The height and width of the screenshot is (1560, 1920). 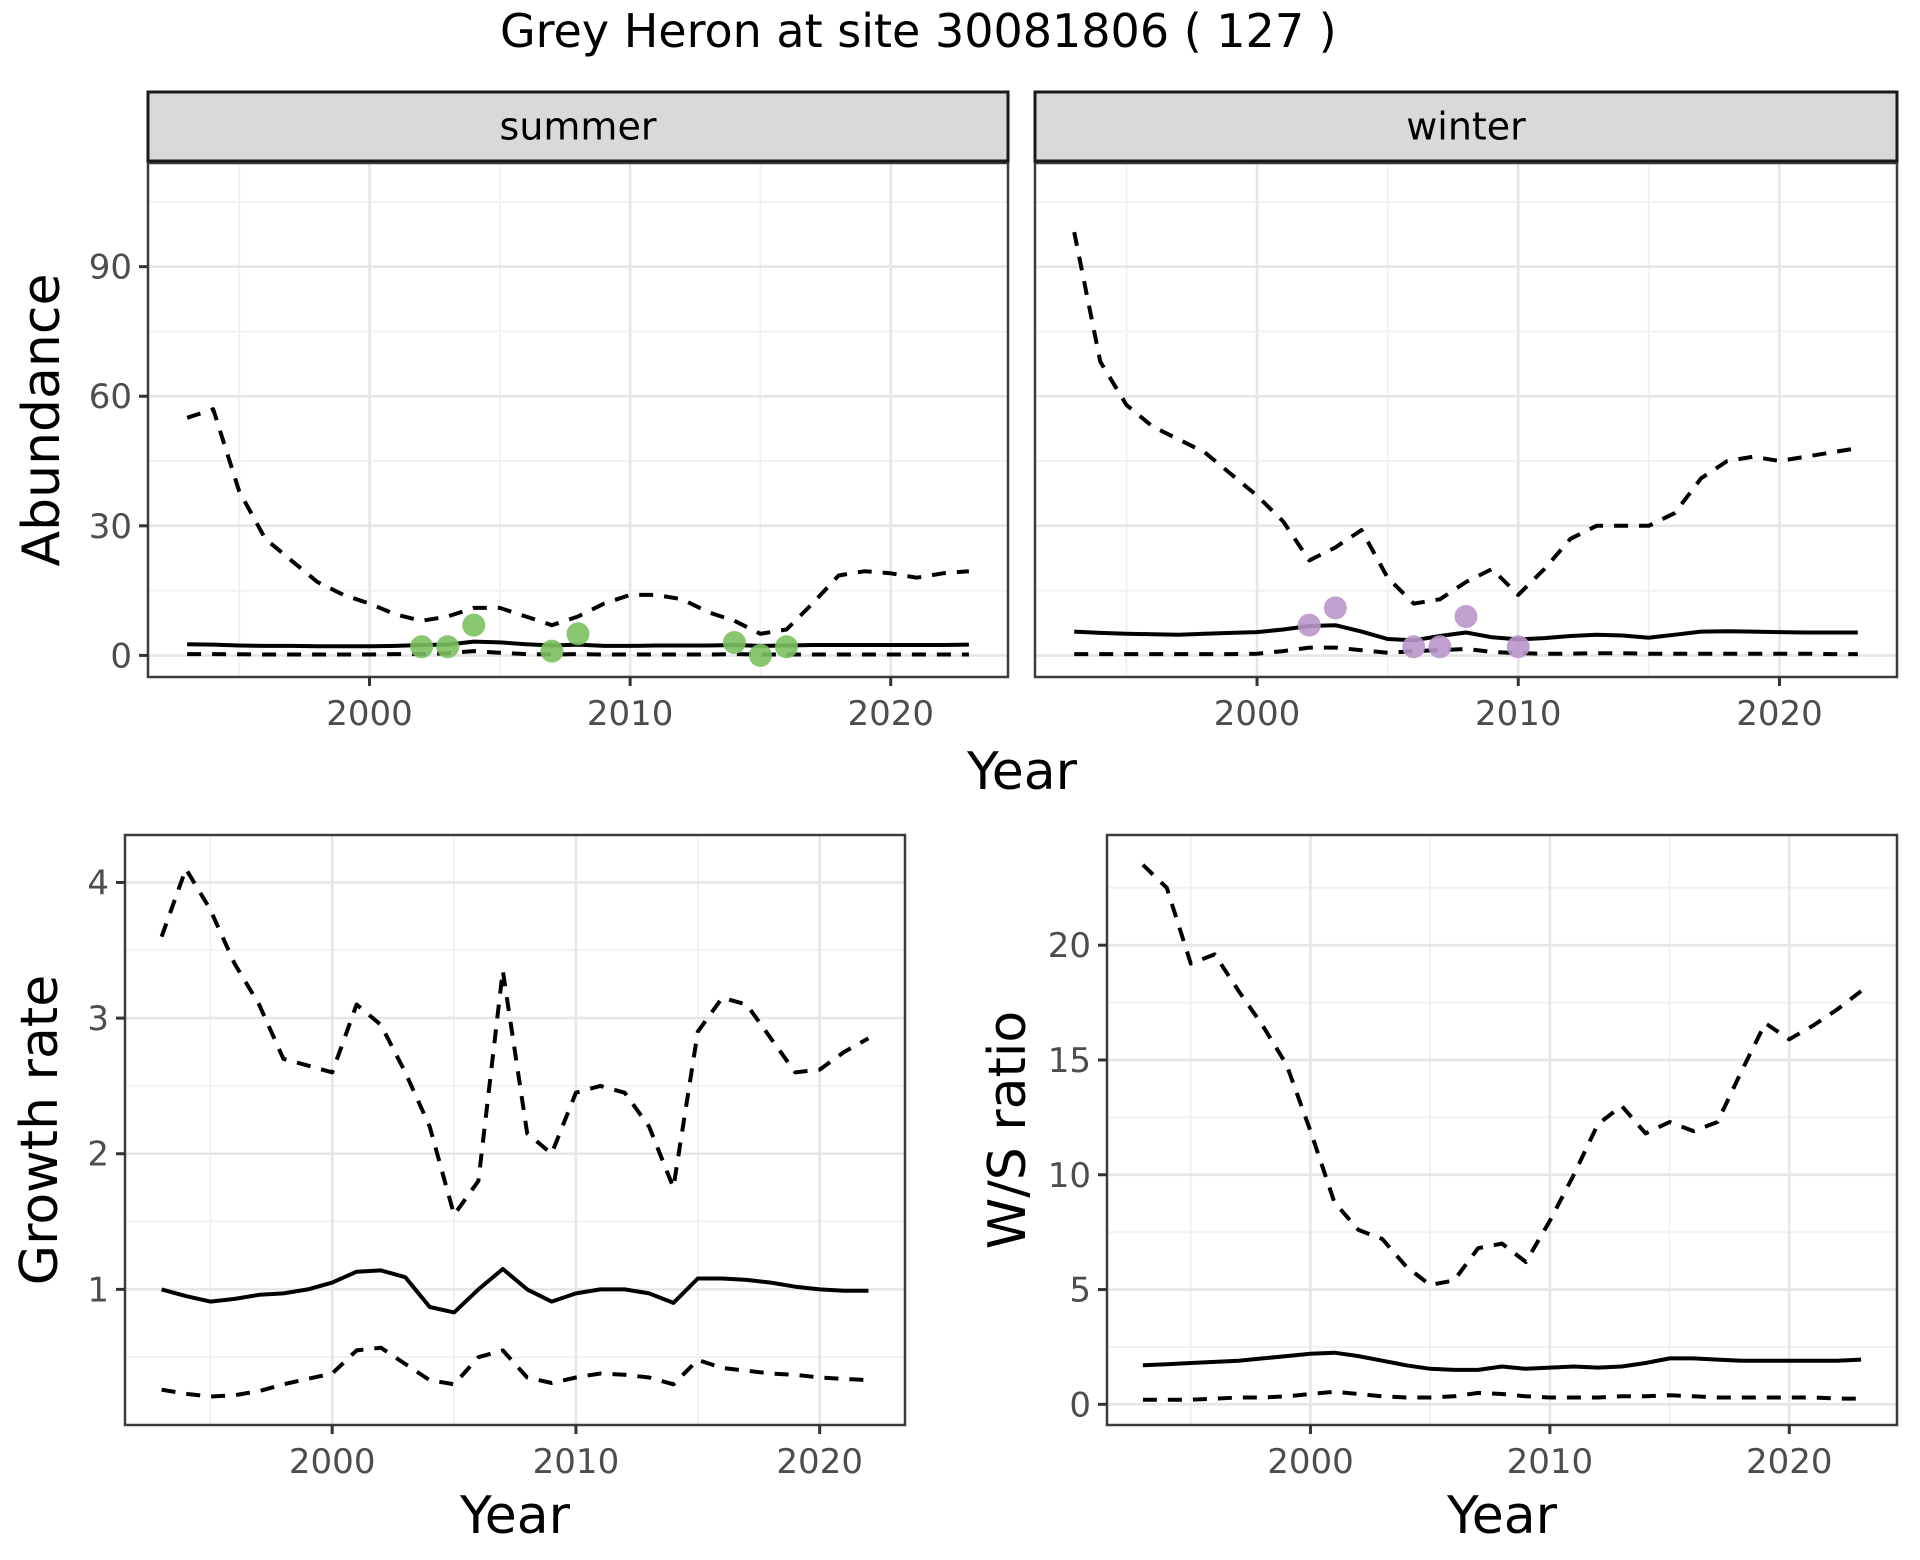 What do you see at coordinates (110, 268) in the screenshot?
I see `y-tick-label: 90` at bounding box center [110, 268].